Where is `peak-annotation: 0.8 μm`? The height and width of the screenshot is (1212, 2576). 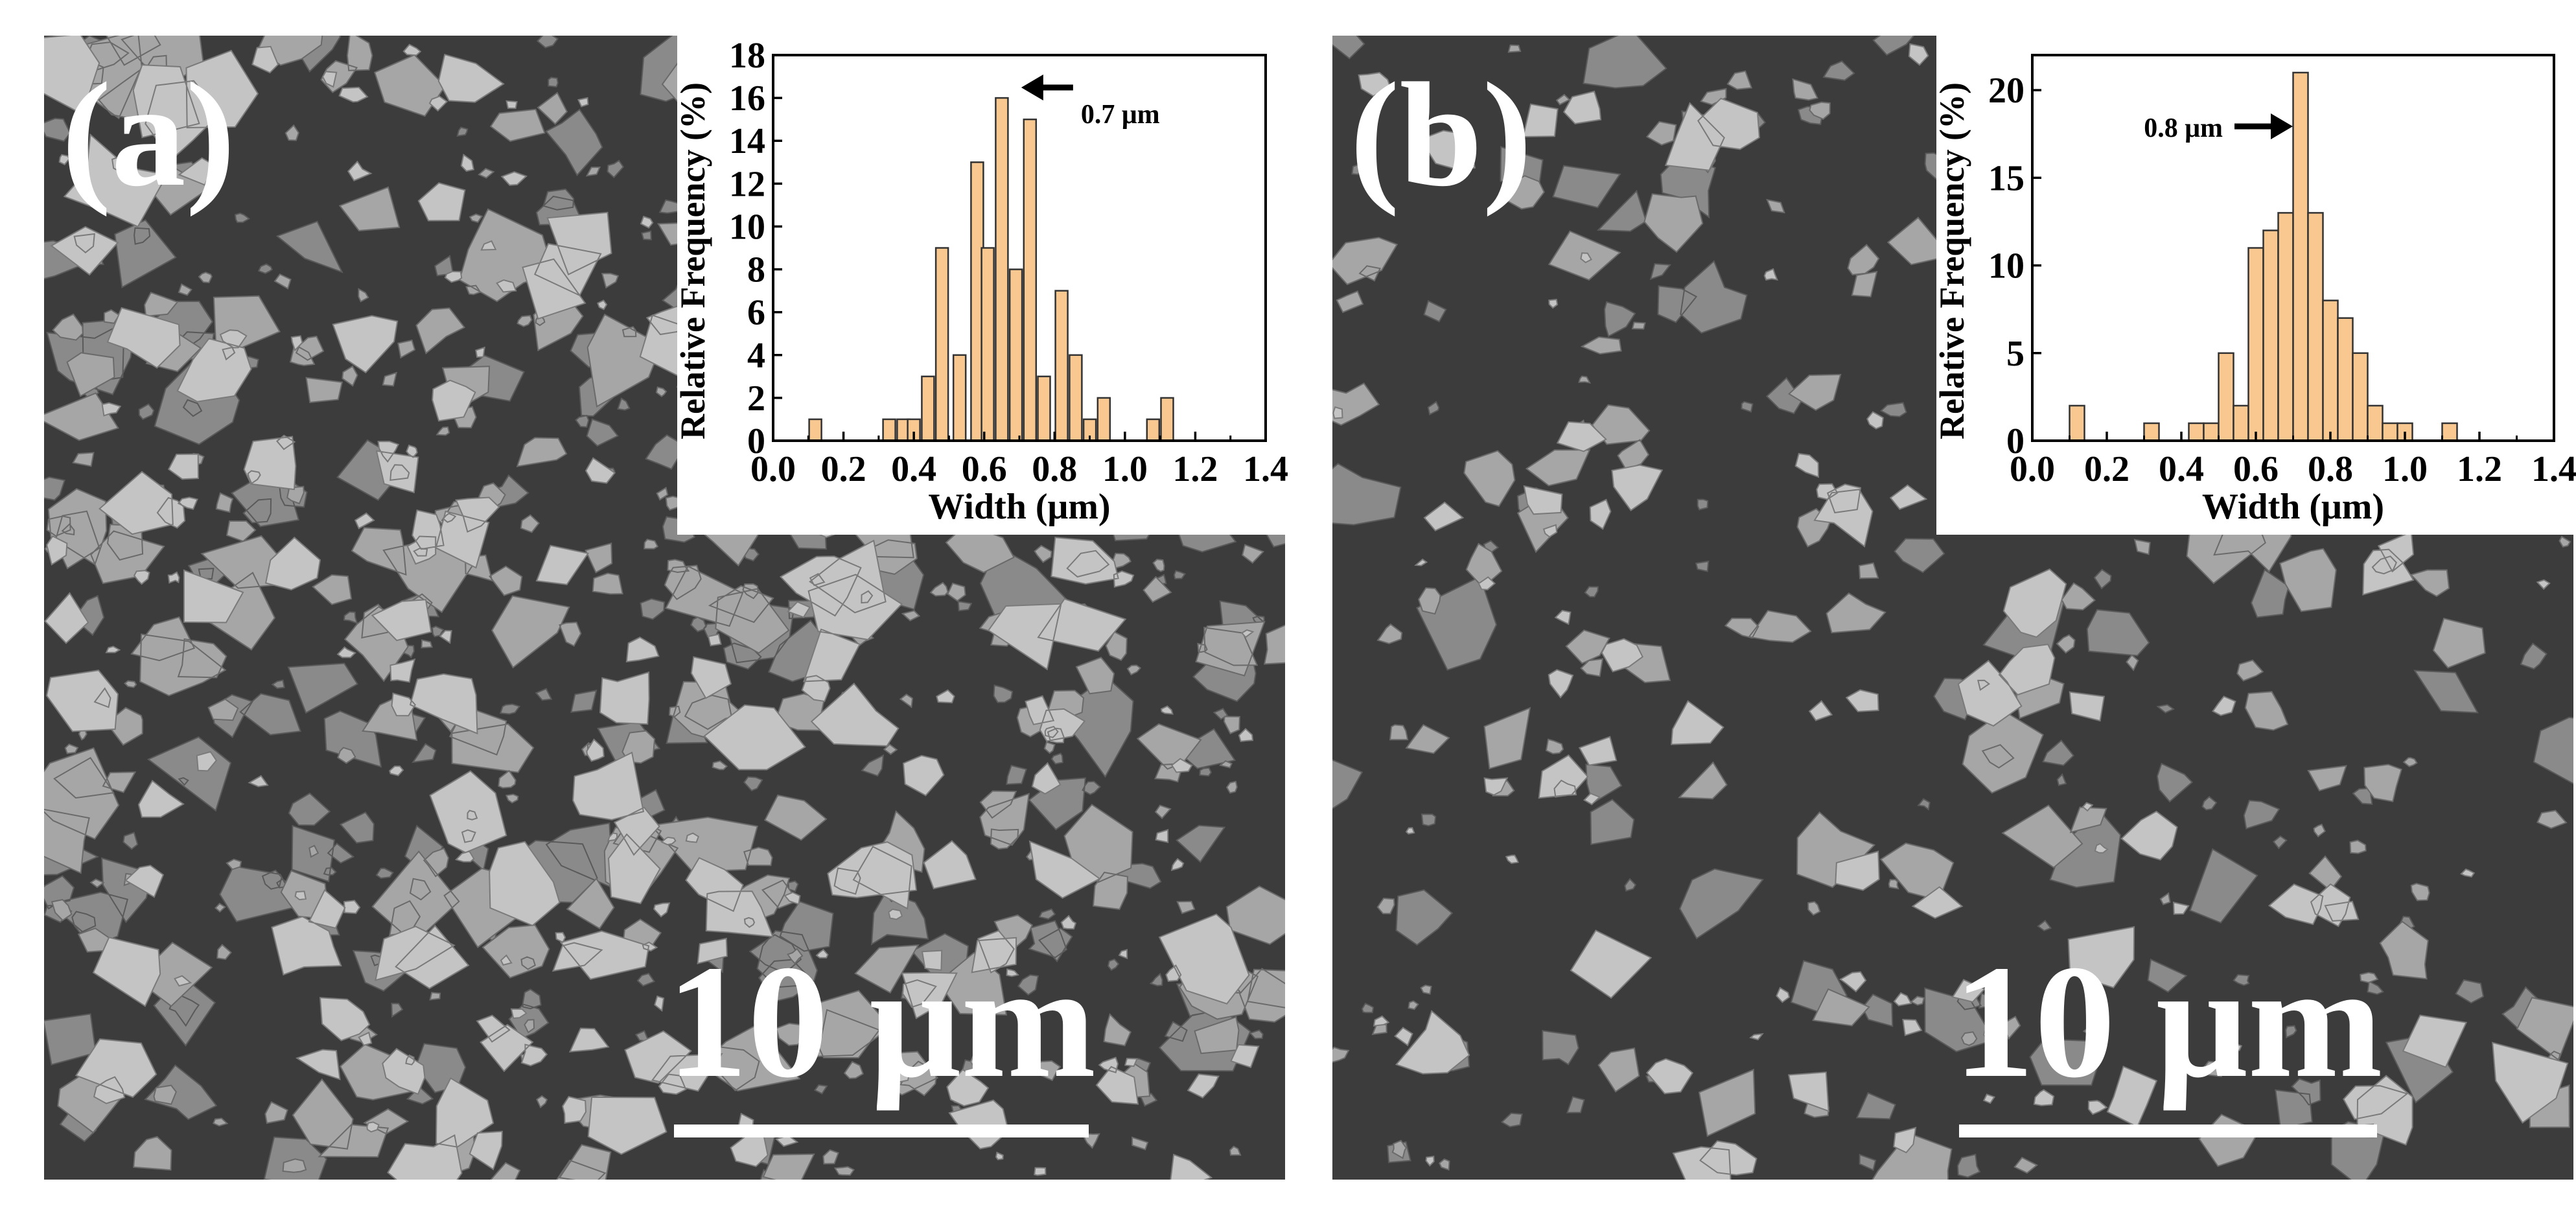
peak-annotation: 0.8 μm is located at coordinates (2219, 128).